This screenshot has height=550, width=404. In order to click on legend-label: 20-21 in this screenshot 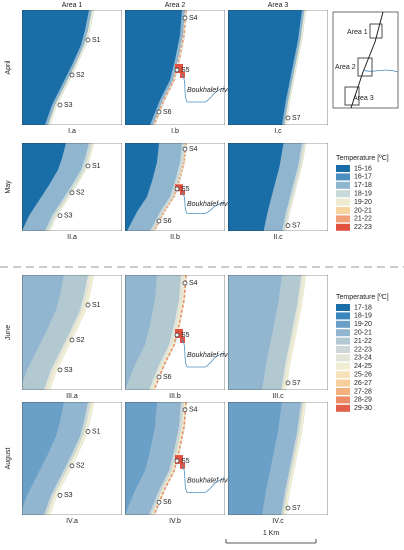, I will do `click(363, 333)`.